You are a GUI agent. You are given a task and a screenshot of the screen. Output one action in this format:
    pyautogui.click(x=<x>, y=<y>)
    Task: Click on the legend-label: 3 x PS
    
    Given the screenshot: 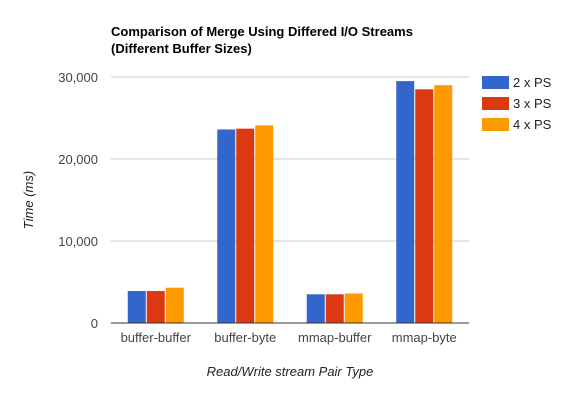 What is the action you would take?
    pyautogui.click(x=532, y=103)
    